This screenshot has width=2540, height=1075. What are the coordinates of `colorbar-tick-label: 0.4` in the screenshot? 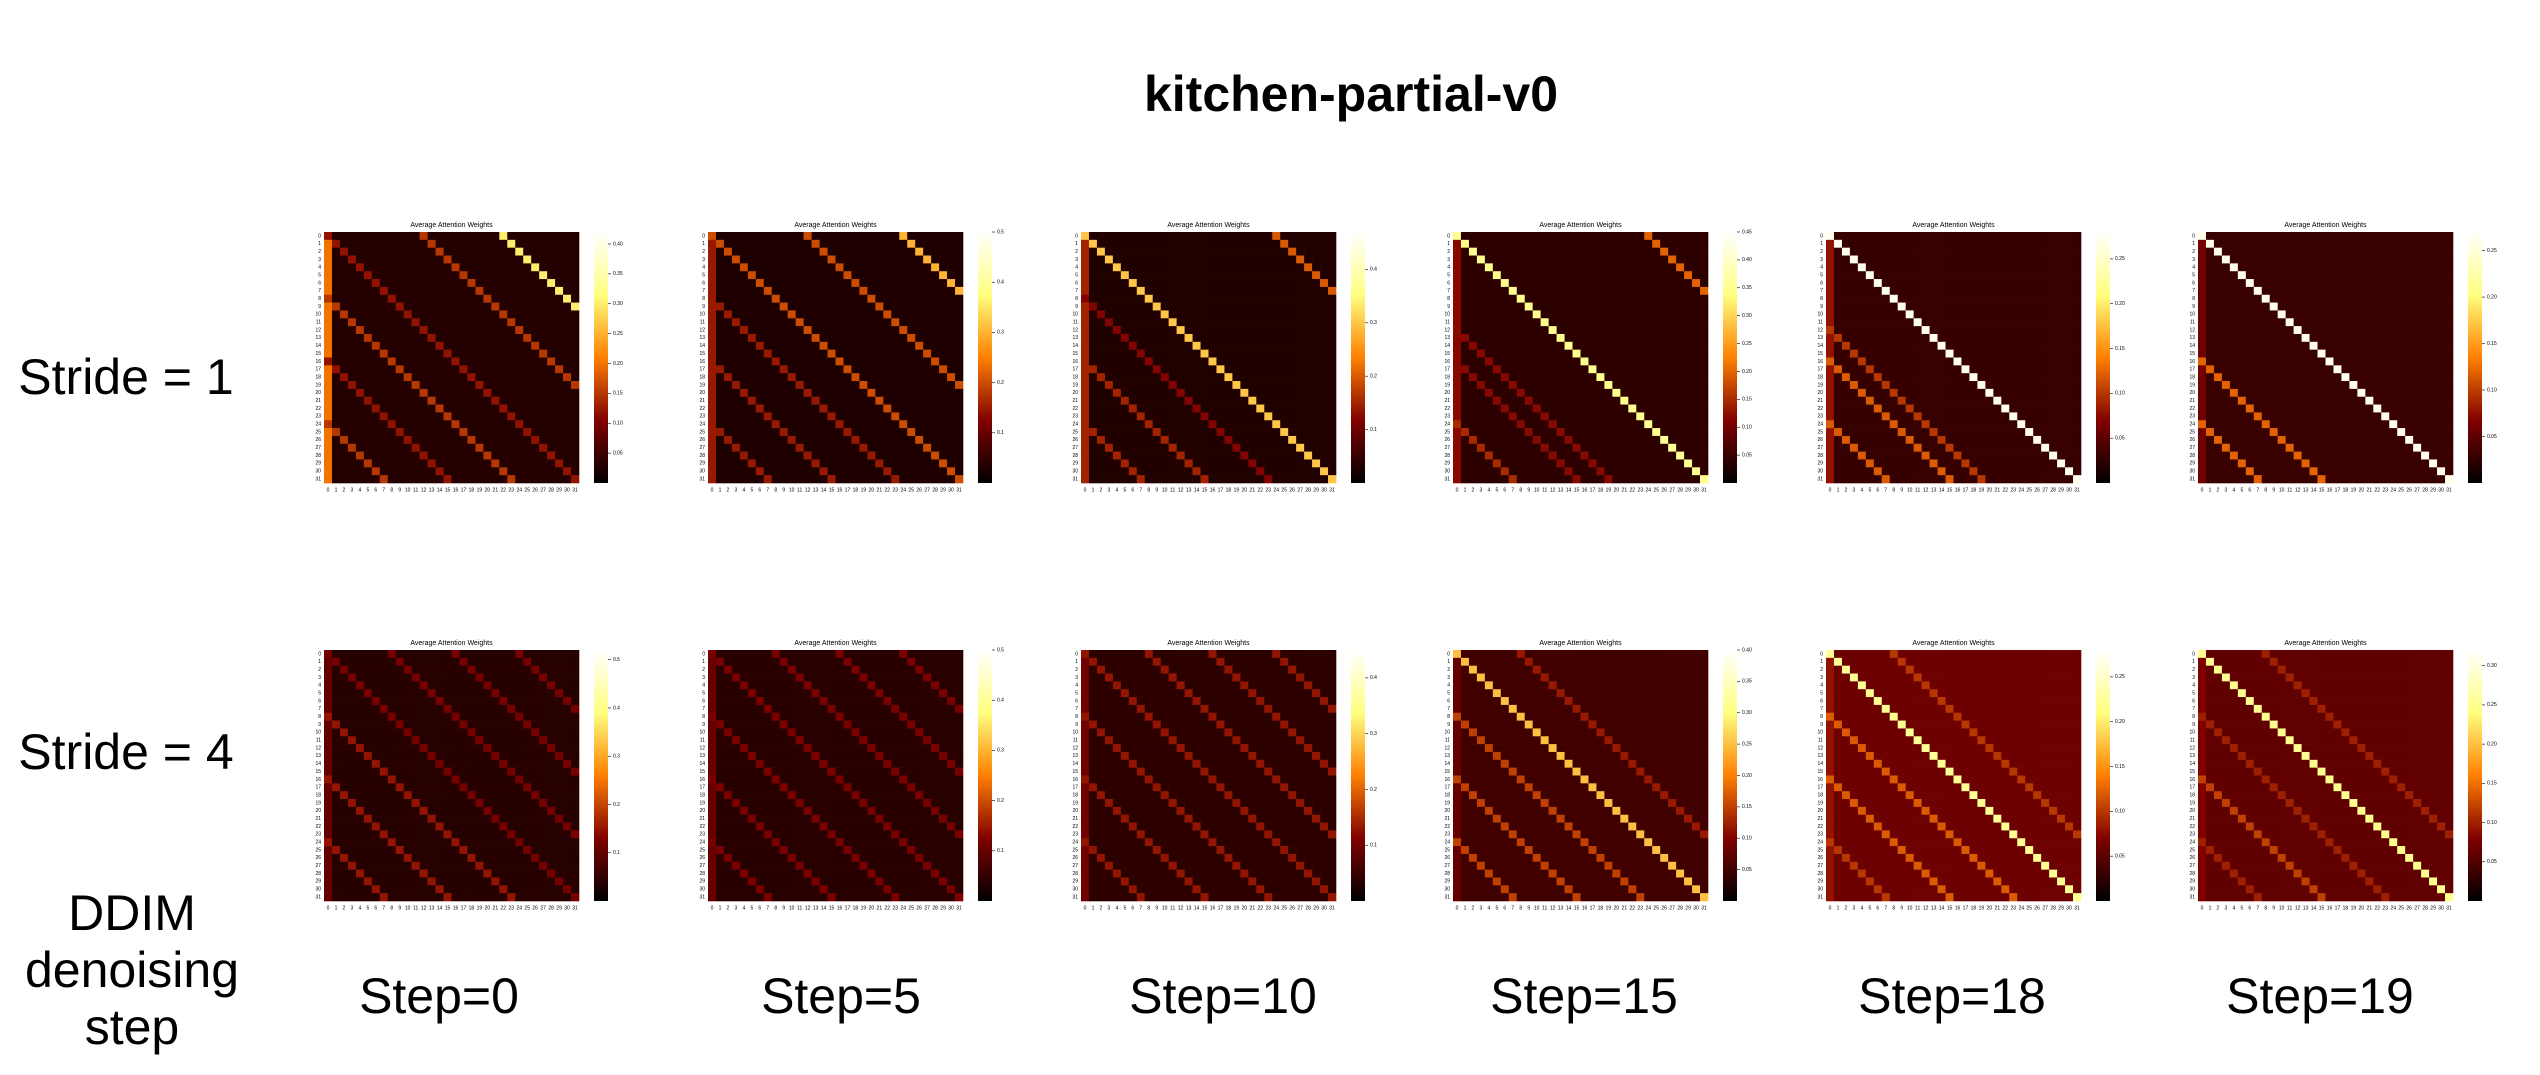 It's located at (1373, 270).